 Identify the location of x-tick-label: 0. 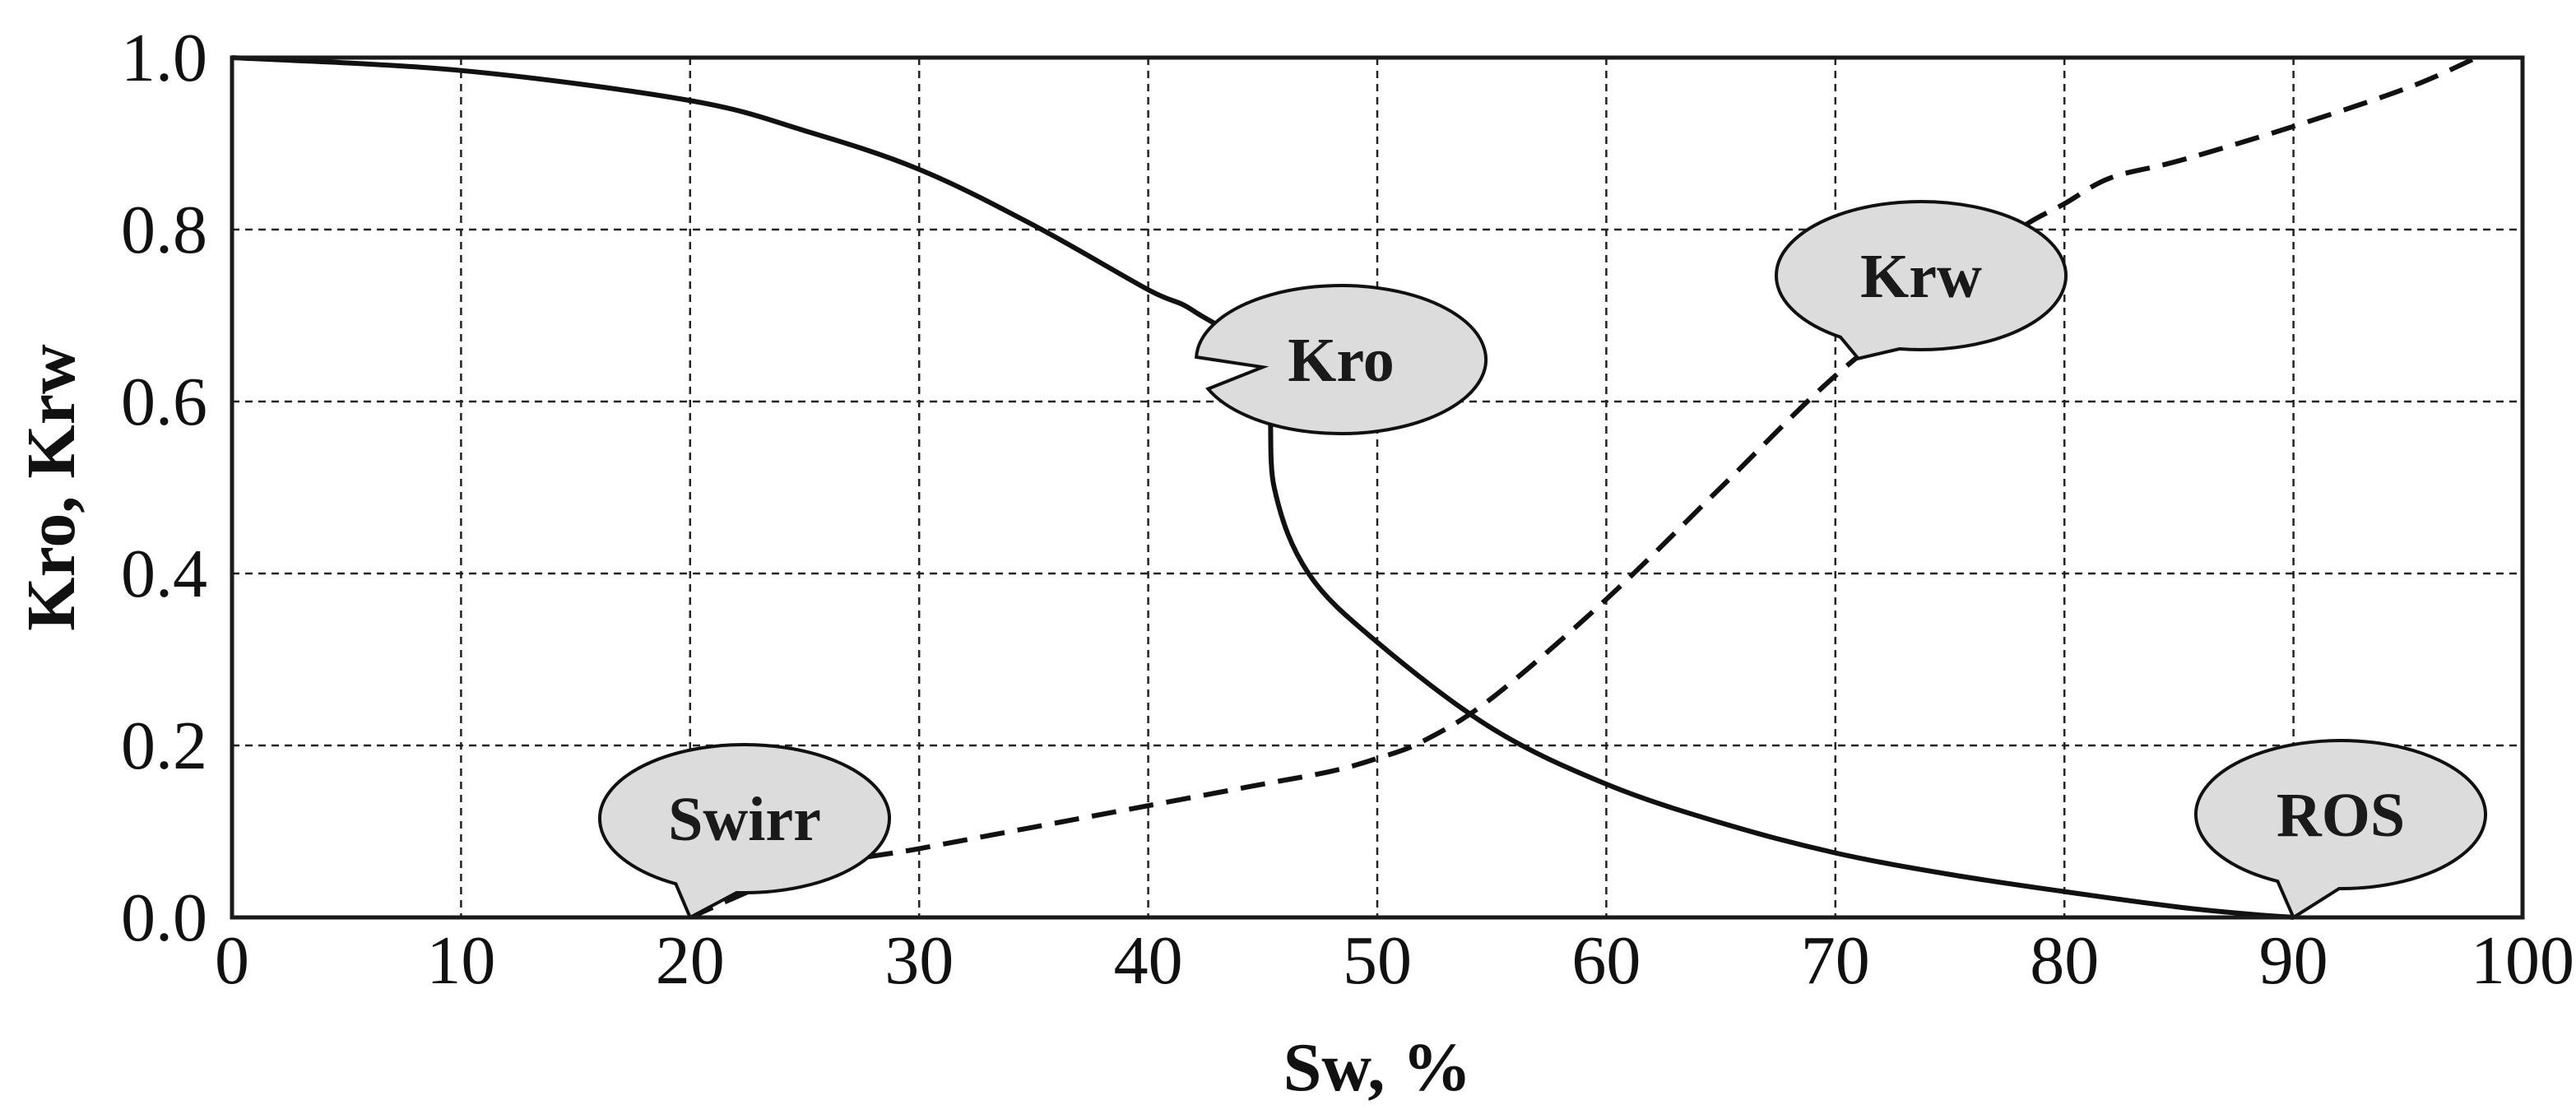
(232, 960).